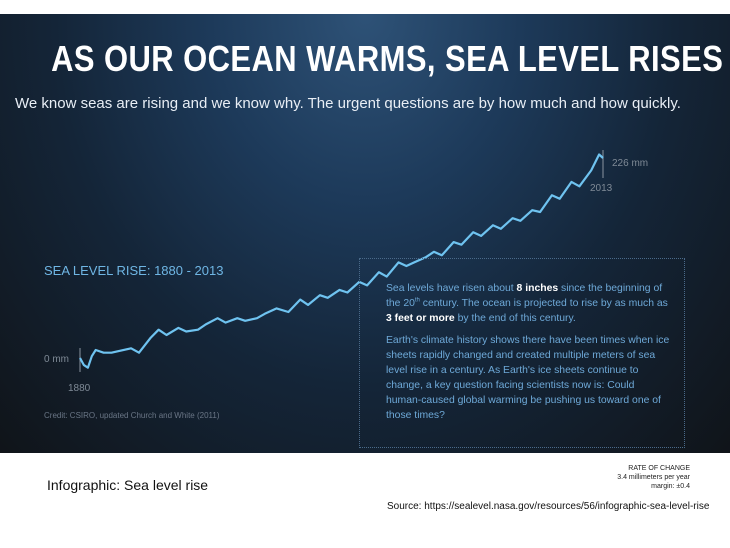  What do you see at coordinates (670, 486) in the screenshot?
I see `rate-margin: margin: ±0.4` at bounding box center [670, 486].